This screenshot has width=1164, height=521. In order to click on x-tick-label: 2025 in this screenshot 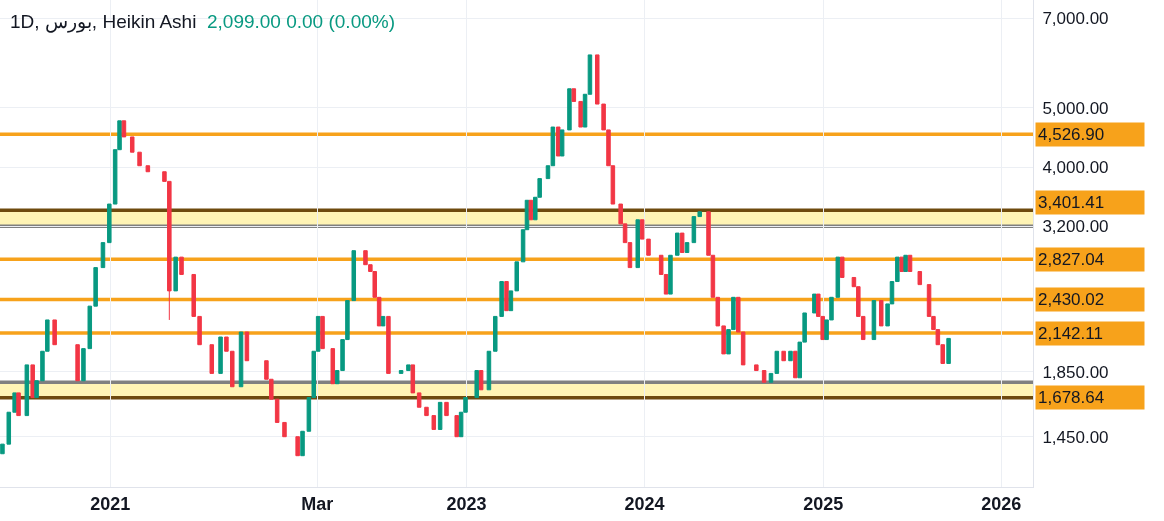, I will do `click(823, 503)`.